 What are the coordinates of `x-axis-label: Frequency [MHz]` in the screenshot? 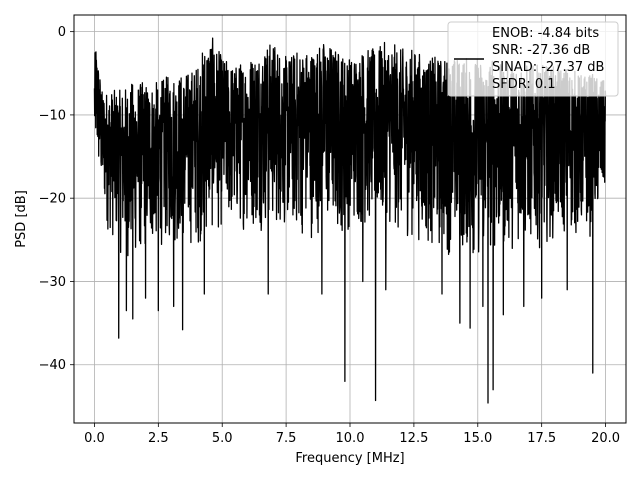 It's located at (349, 458).